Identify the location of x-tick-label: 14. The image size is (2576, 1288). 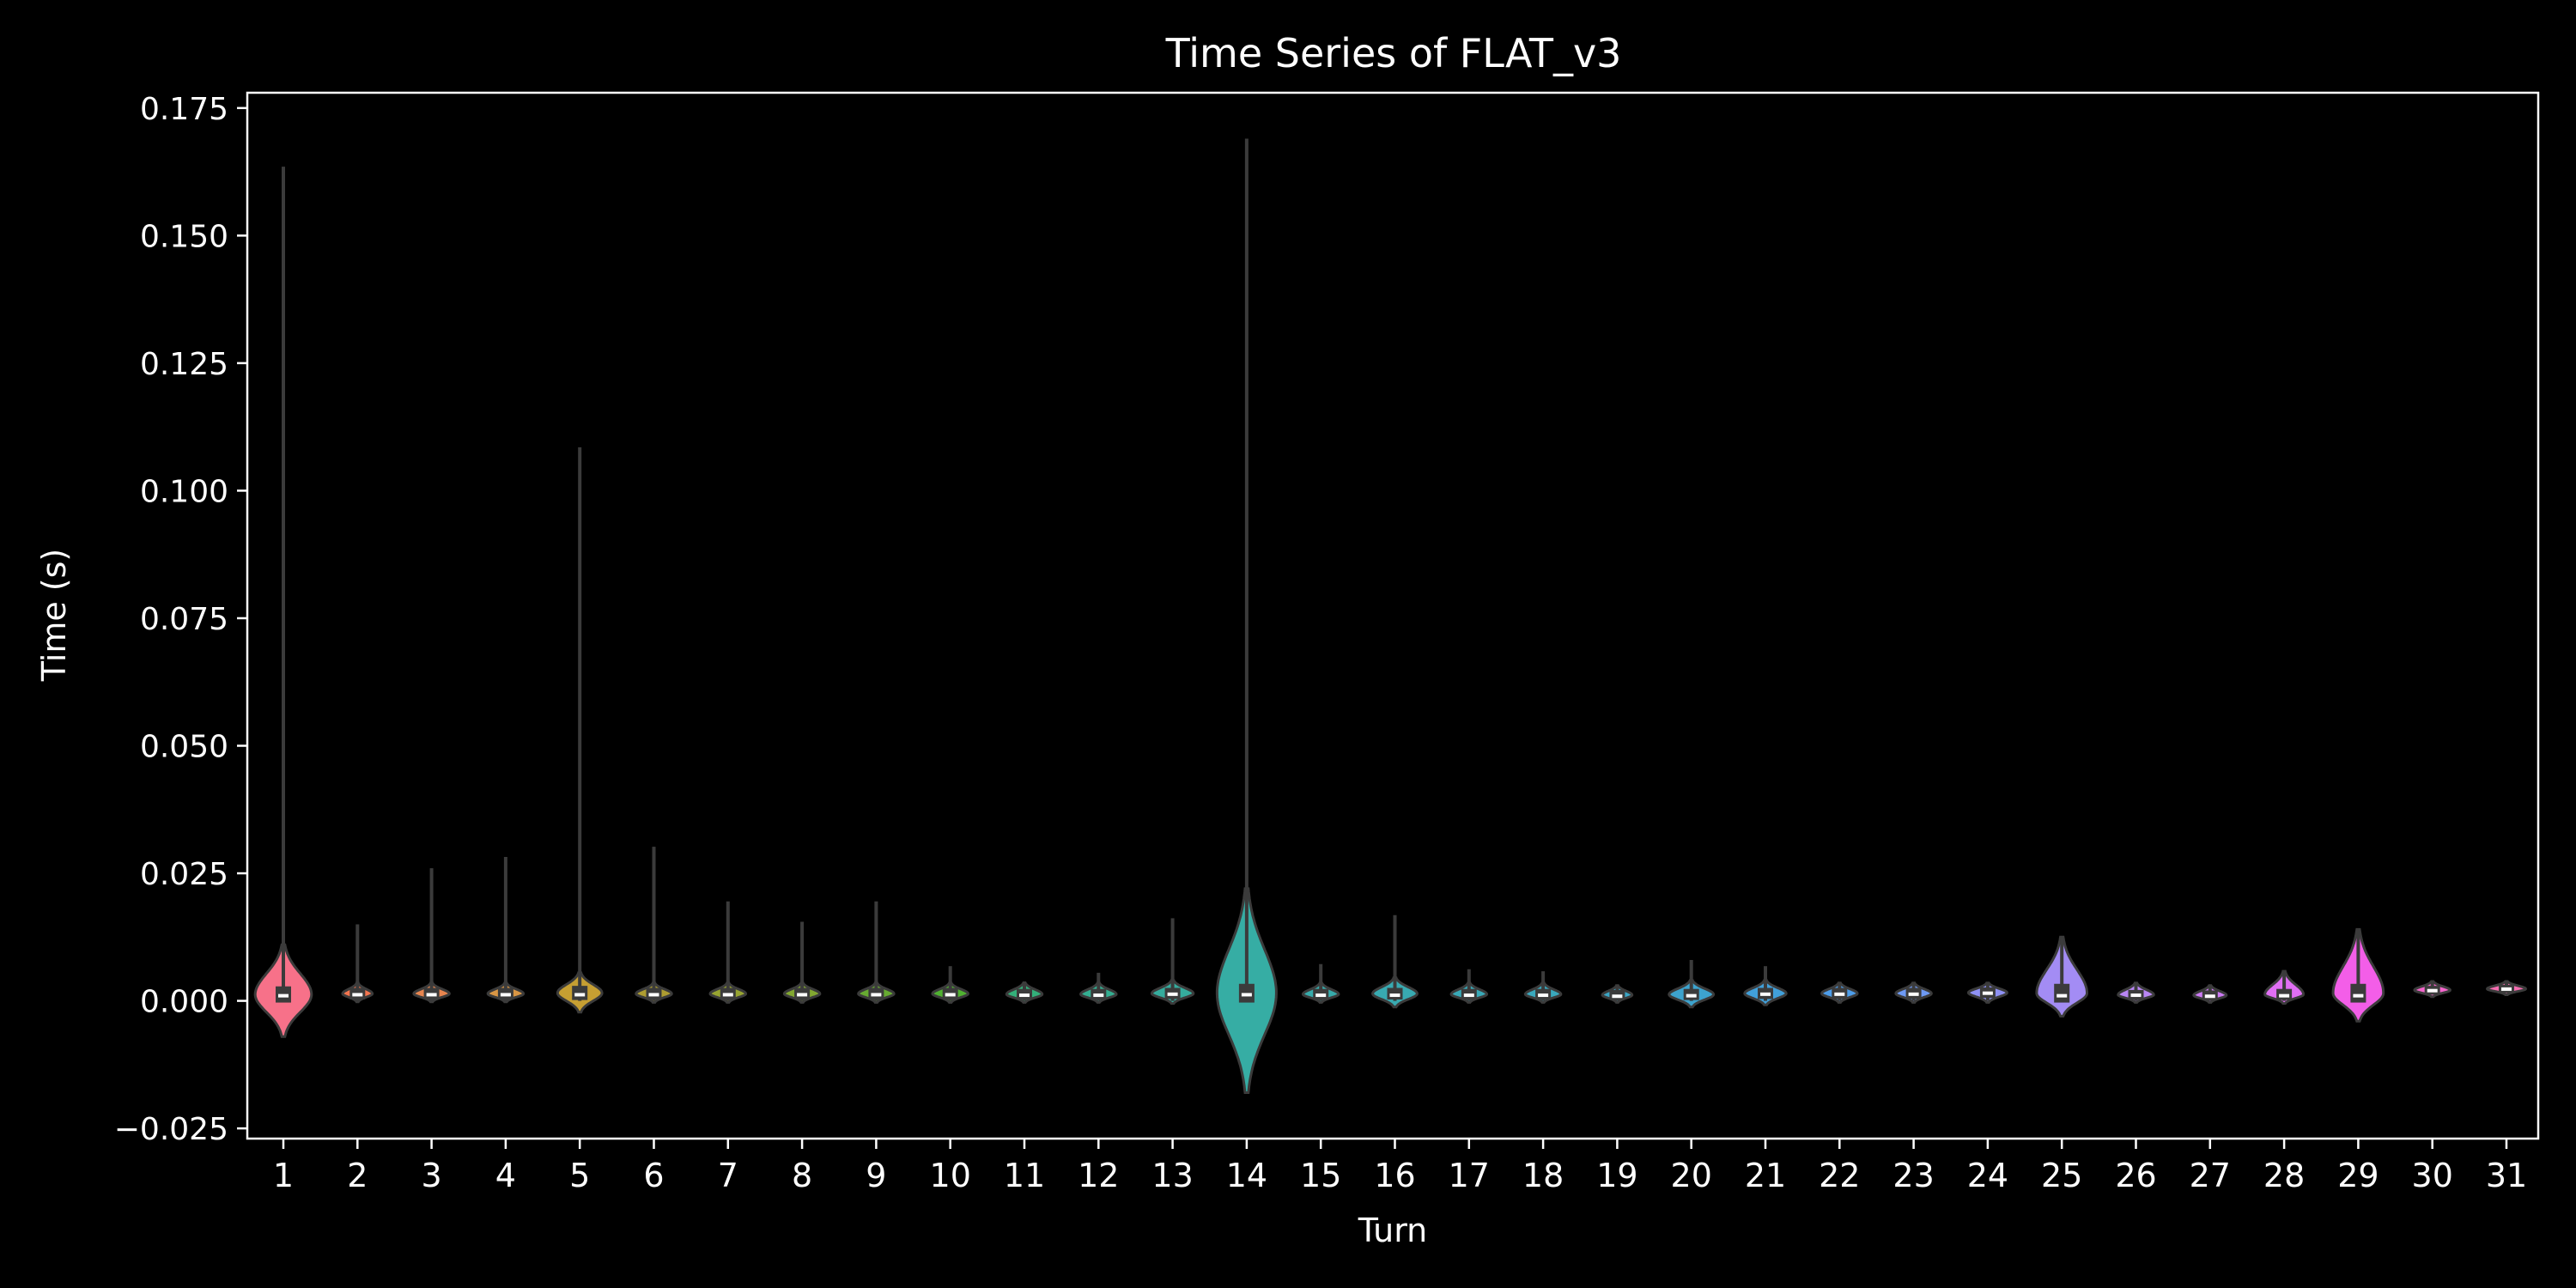
(1246, 1175).